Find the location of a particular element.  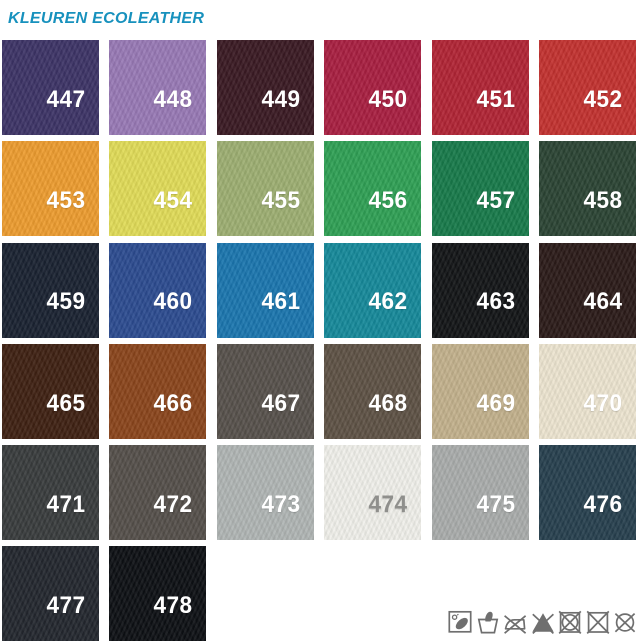

color-swatch-478: 478 is located at coordinates (158, 594).